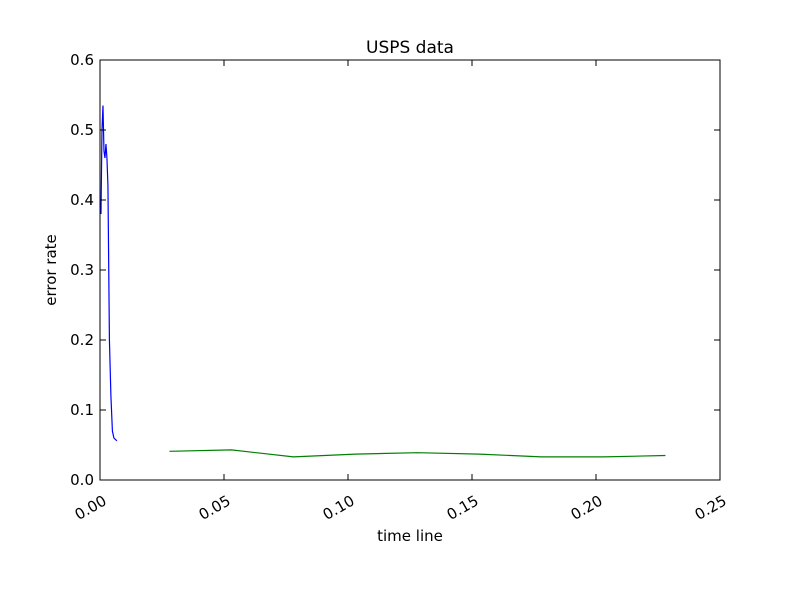 This screenshot has height=600, width=800. What do you see at coordinates (82, 130) in the screenshot?
I see `y-tick-label: 0.5` at bounding box center [82, 130].